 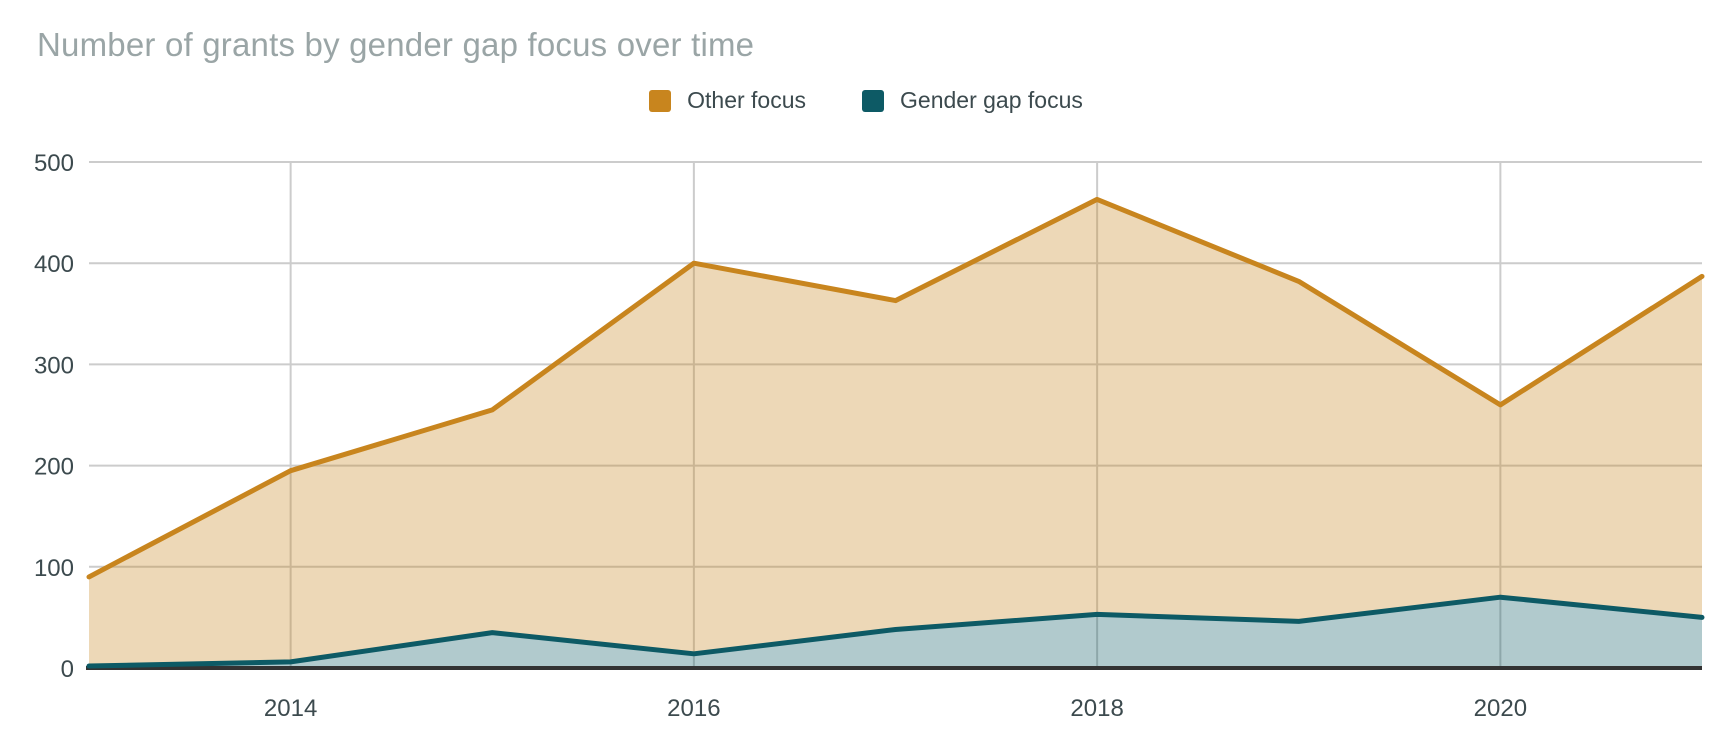 I want to click on legend-label: Gender gap focus, so click(x=991, y=100).